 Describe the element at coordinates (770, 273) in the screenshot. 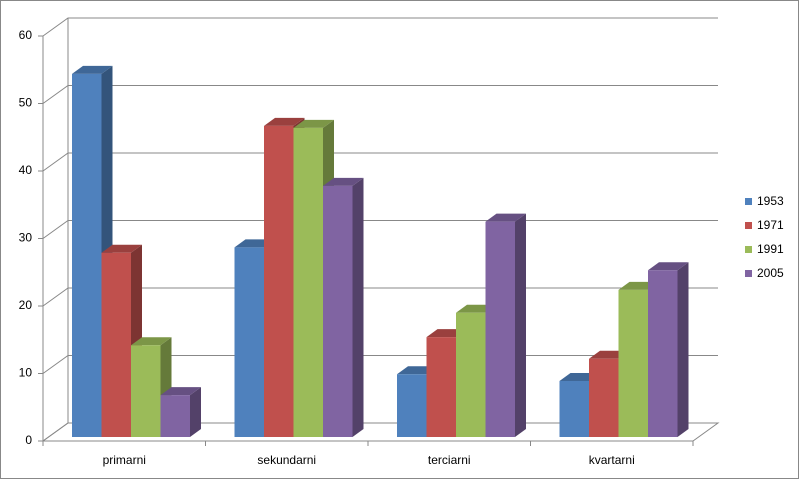

I see `legend-label: 2005` at that location.